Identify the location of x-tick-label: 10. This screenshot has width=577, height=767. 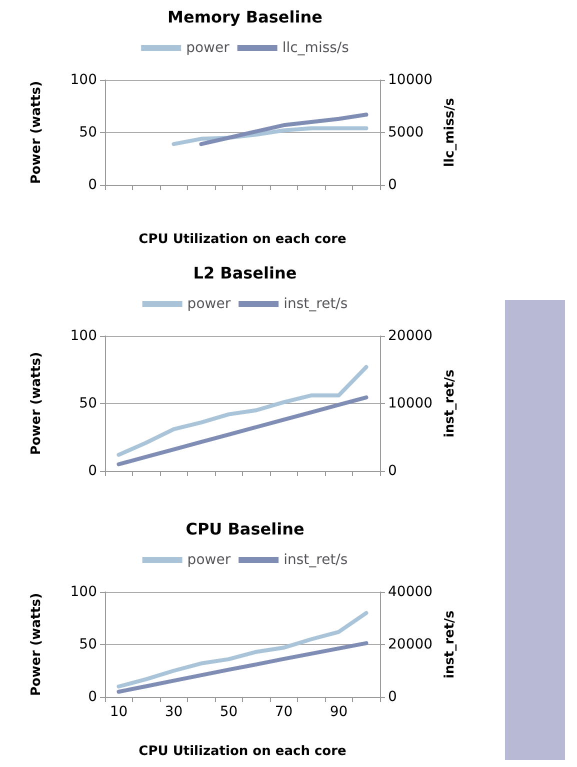
(119, 712).